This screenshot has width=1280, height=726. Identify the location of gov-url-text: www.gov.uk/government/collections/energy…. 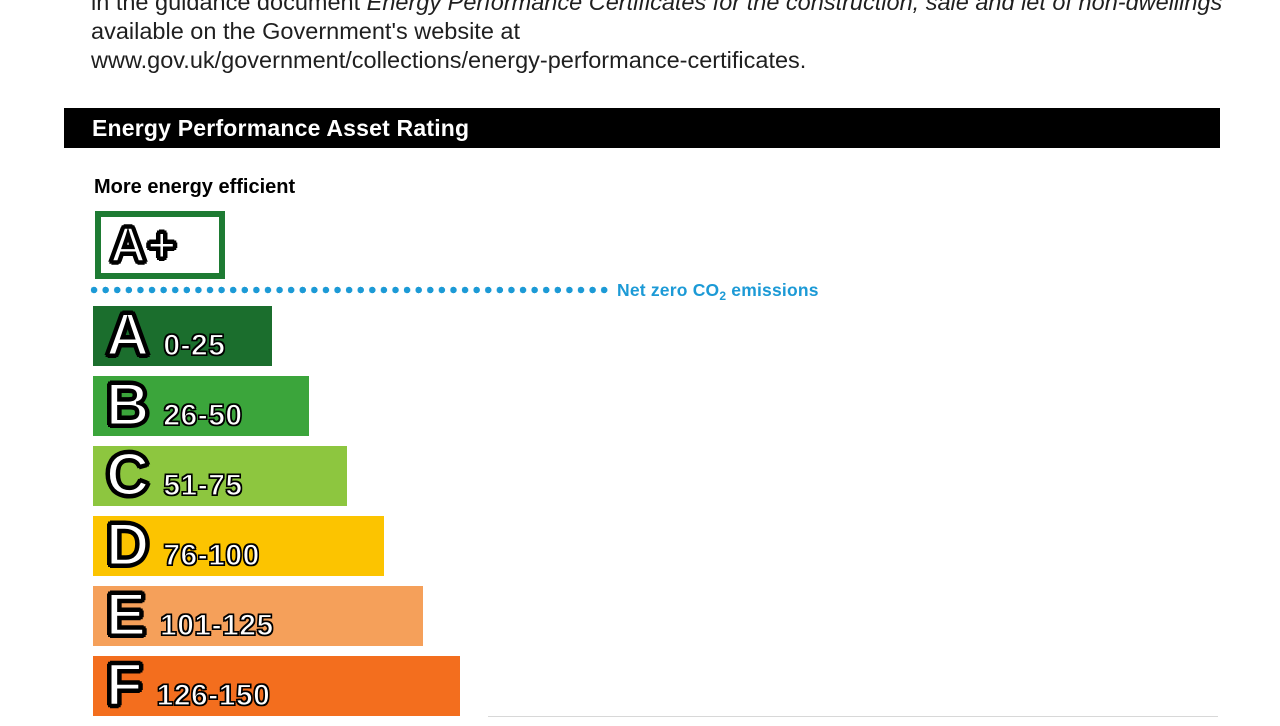
(449, 60).